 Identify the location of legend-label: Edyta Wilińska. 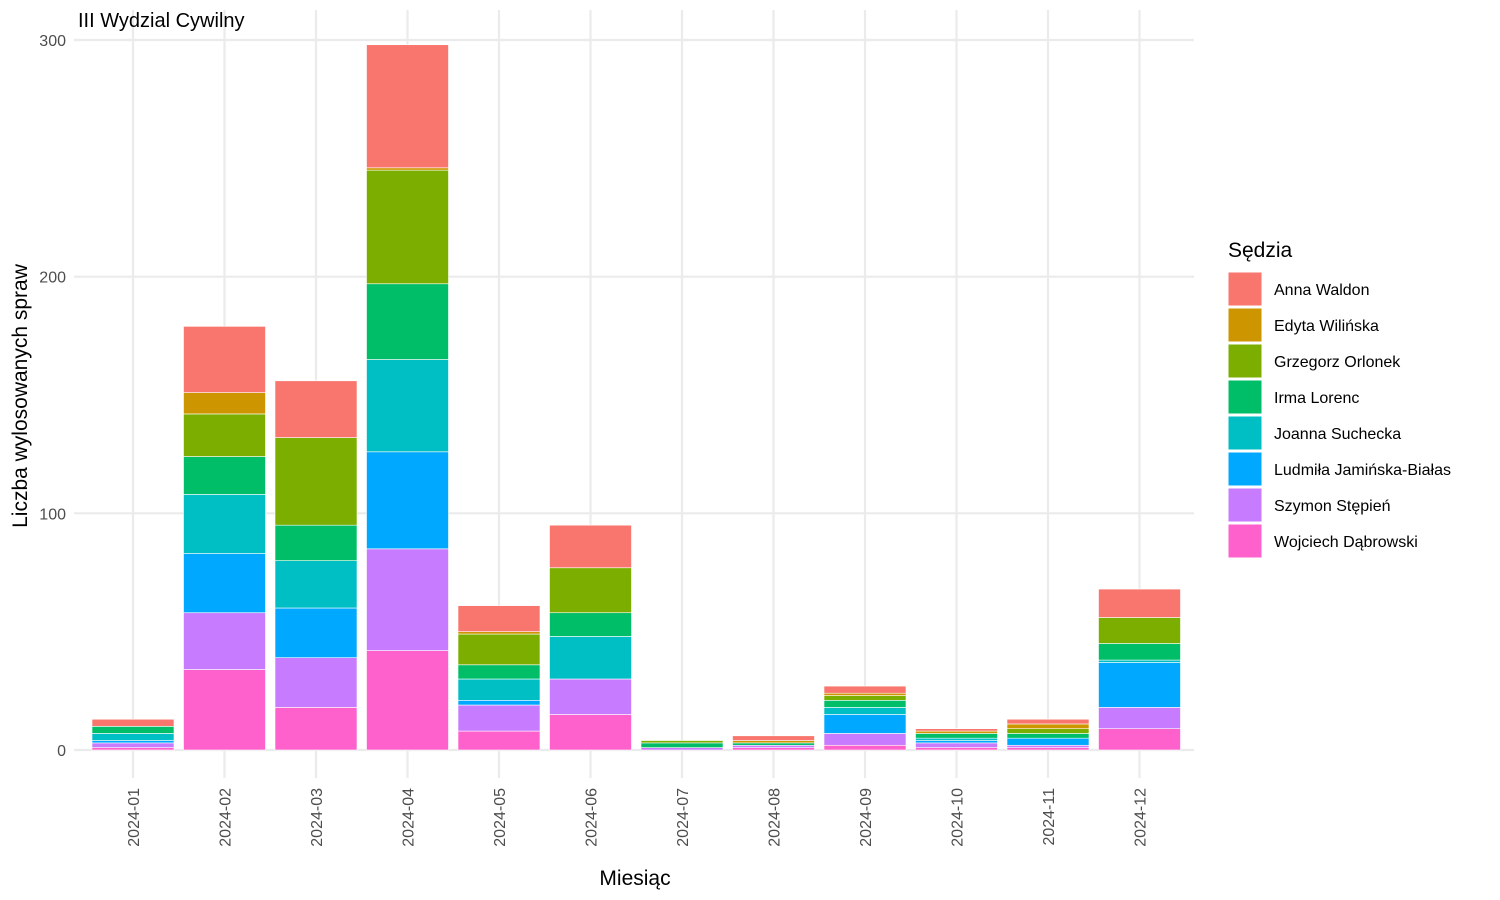
(1326, 326).